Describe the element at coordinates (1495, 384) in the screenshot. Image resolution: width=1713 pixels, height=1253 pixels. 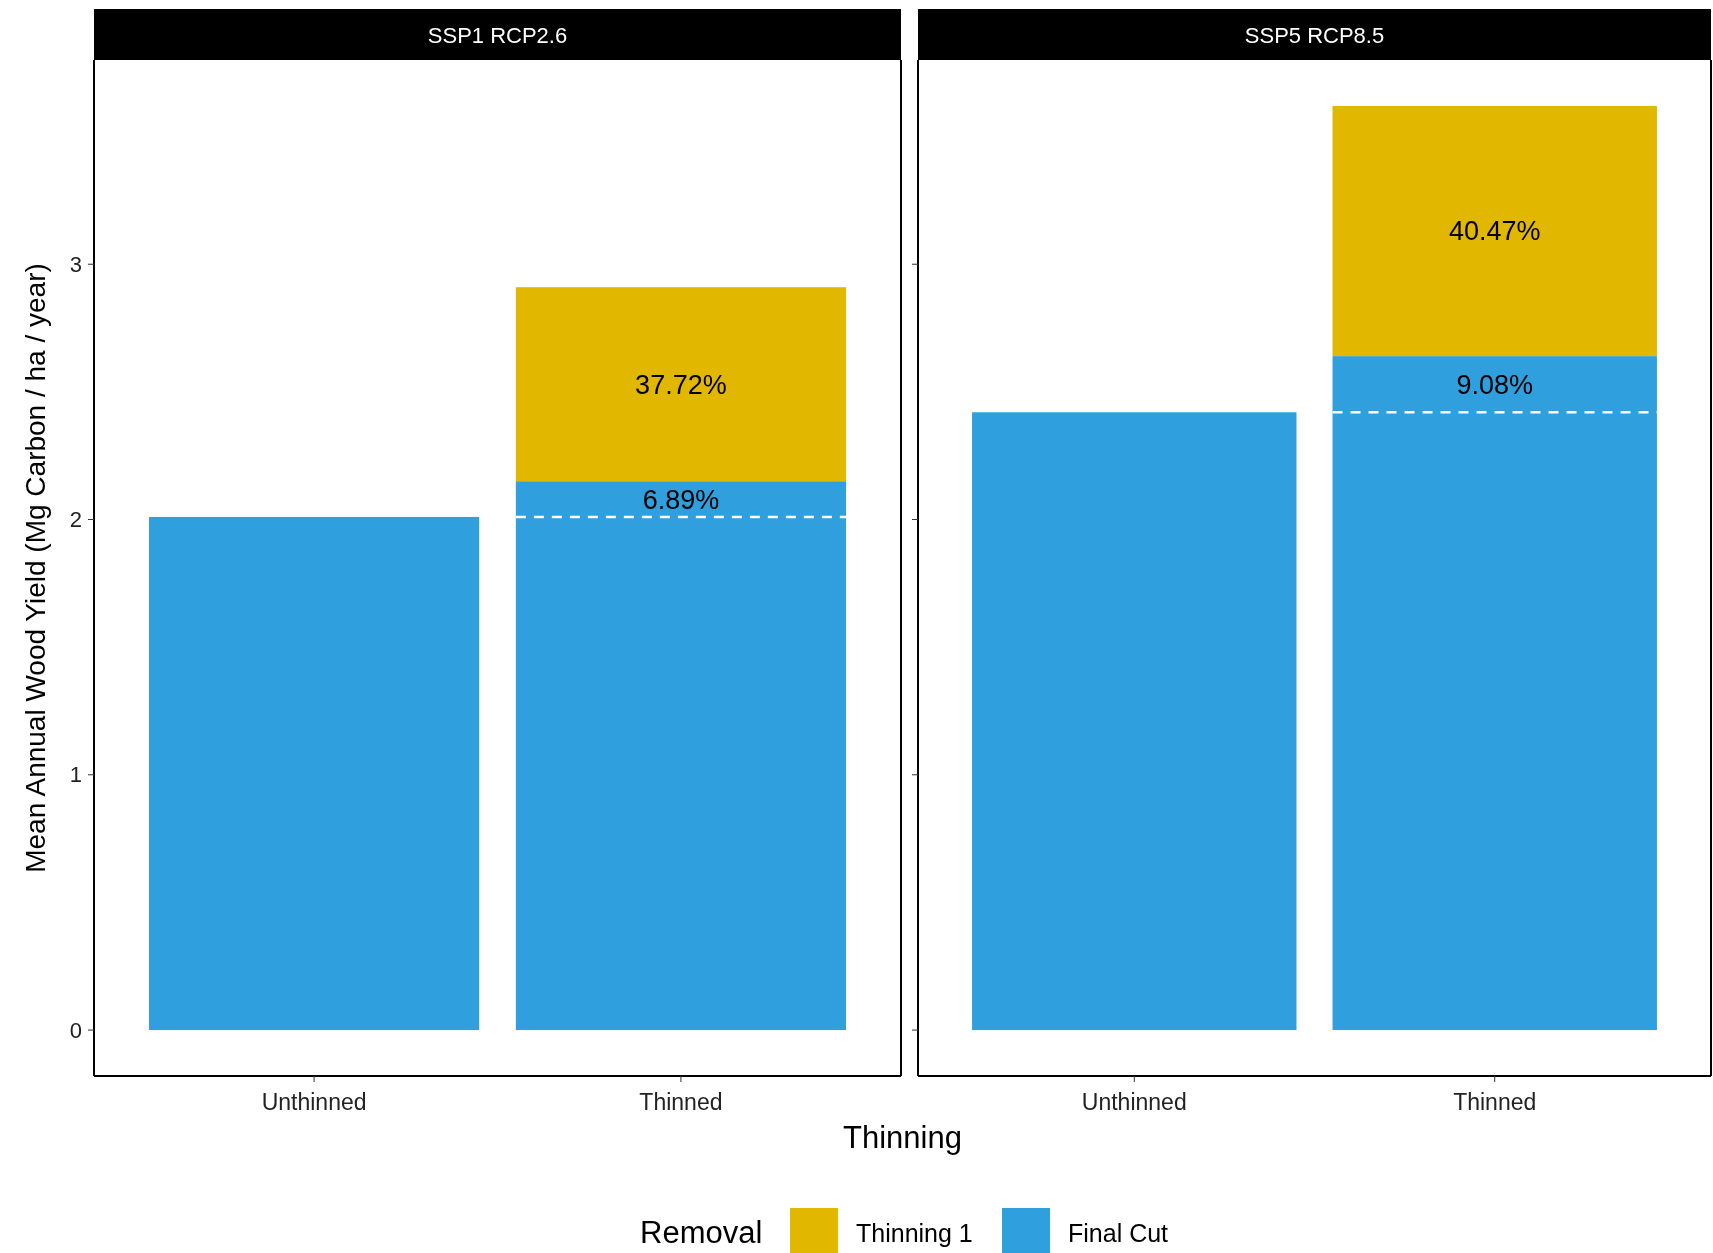
I see `annotation: 9.08%` at that location.